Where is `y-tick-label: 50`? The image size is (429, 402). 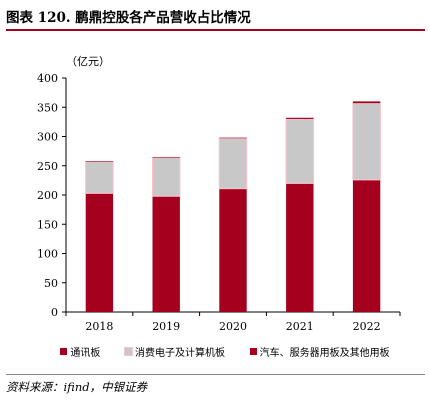
y-tick-label: 50 is located at coordinates (51, 283).